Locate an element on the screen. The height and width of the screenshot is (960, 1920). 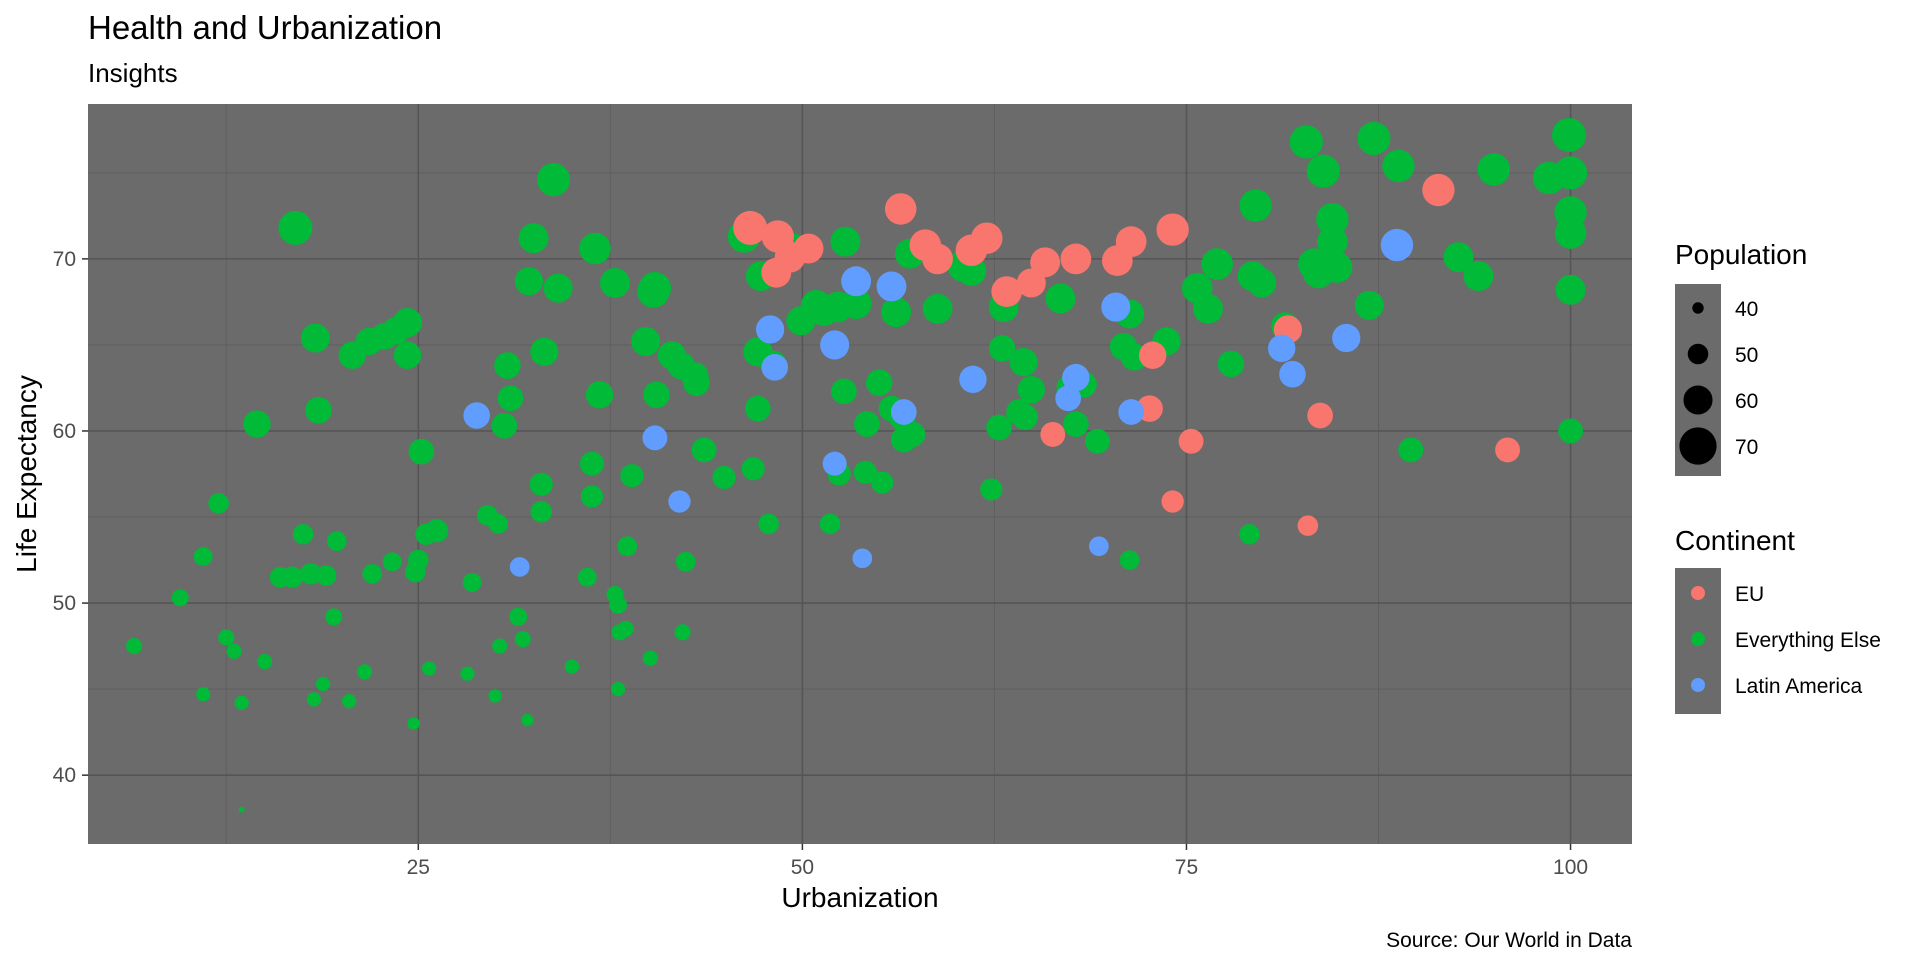
size-legend: Population 40 50 60 70 is located at coordinates (1741, 357).